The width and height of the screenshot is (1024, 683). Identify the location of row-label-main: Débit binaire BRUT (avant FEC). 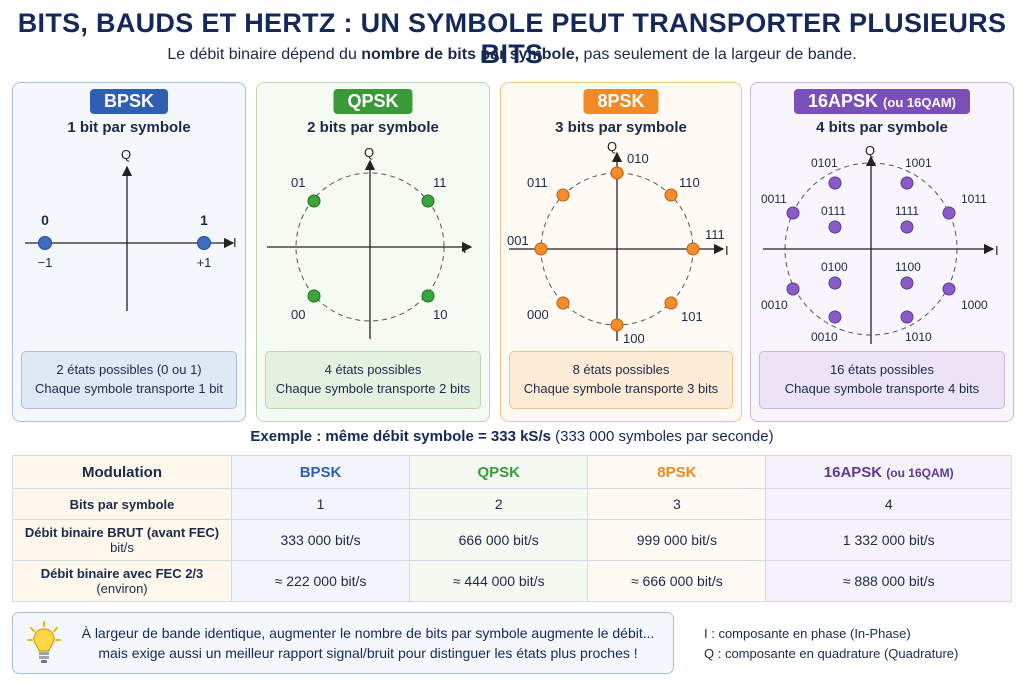
(122, 532).